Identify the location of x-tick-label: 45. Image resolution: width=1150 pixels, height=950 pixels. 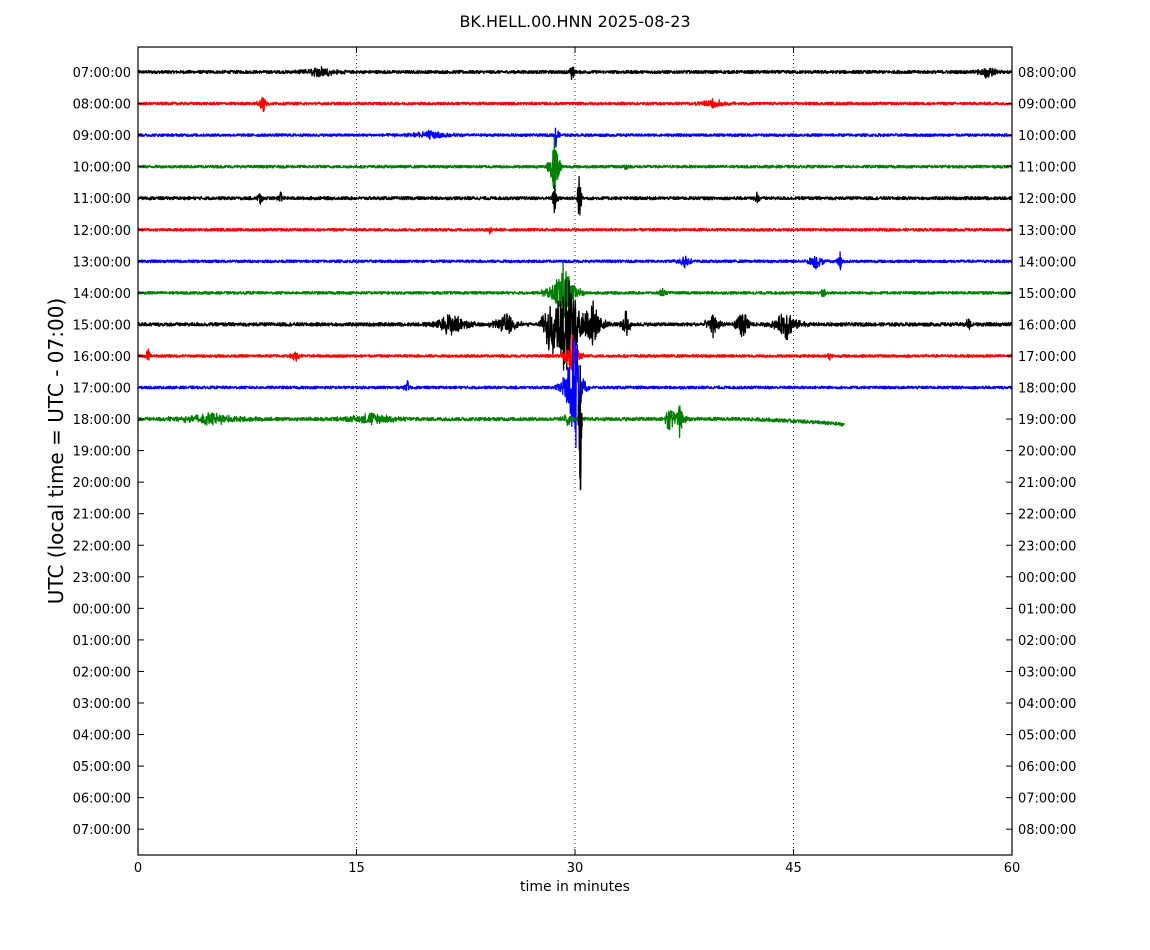
(793, 868).